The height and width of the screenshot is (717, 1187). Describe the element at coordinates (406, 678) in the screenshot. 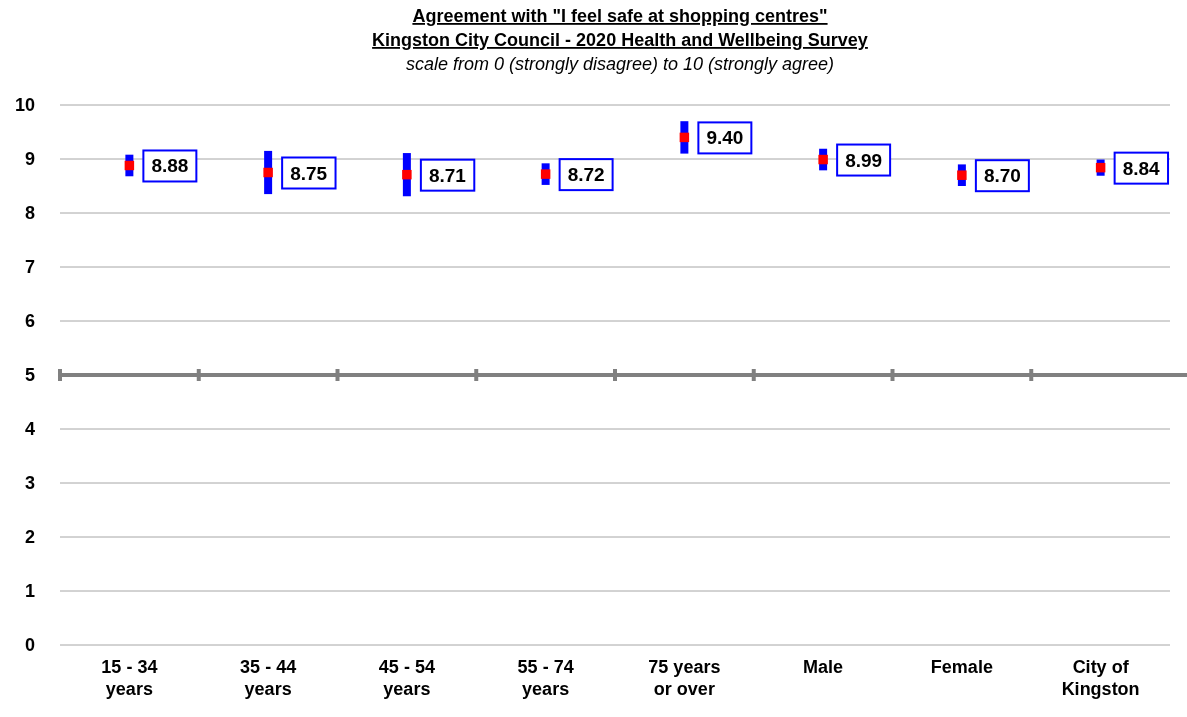

I see `x-tick-label: 45 - 54 years` at that location.